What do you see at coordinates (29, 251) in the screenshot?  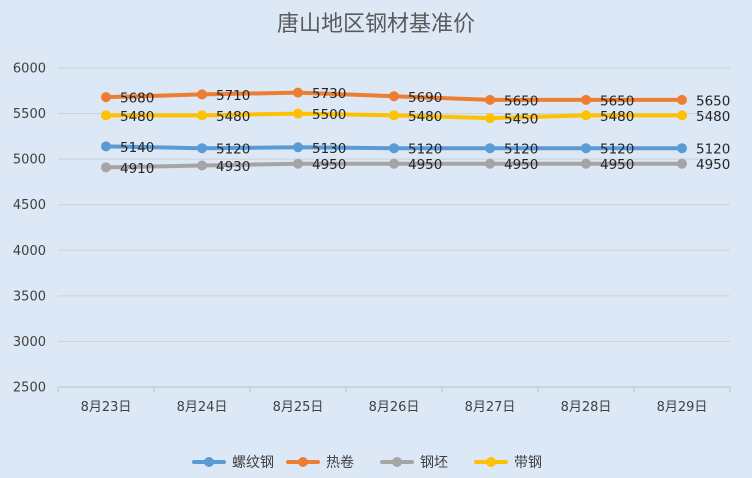 I see `y-tick-label: 4000` at bounding box center [29, 251].